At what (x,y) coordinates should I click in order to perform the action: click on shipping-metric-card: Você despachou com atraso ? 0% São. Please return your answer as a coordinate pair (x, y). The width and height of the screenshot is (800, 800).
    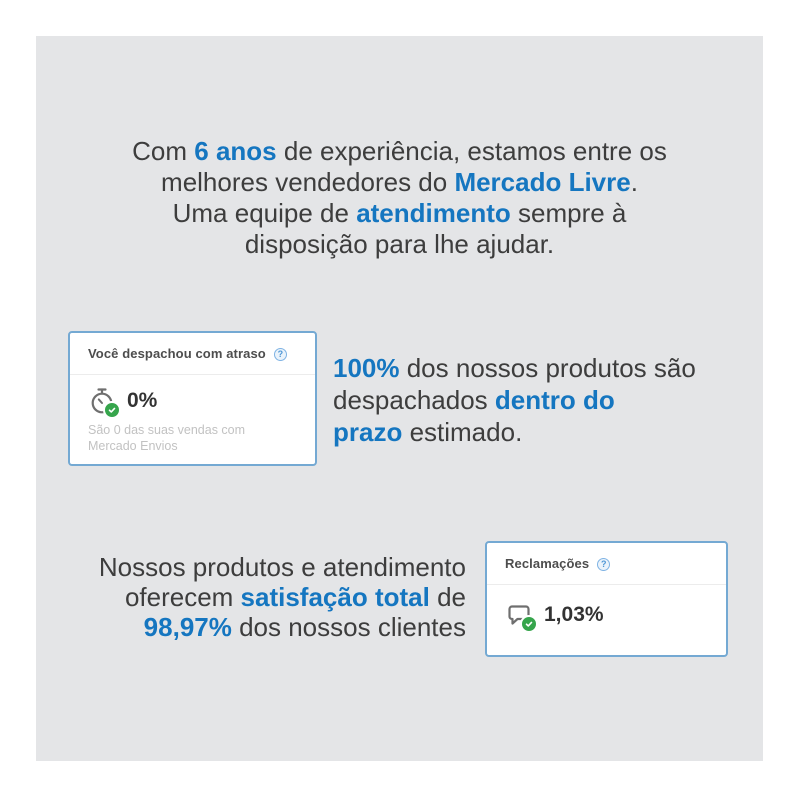
    Looking at the image, I should click on (192, 398).